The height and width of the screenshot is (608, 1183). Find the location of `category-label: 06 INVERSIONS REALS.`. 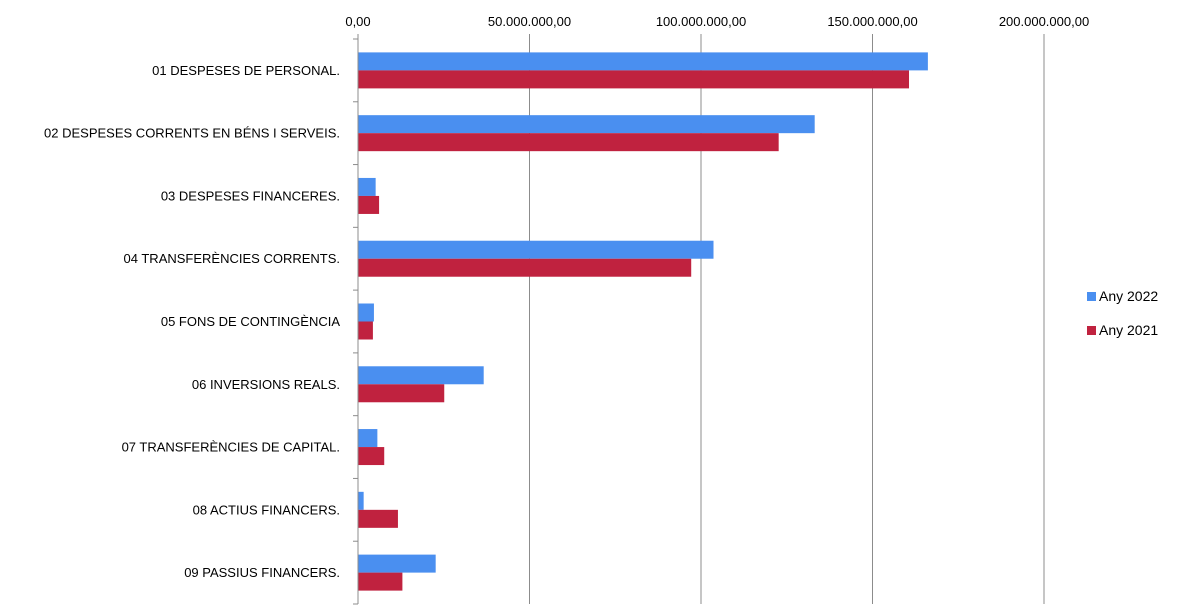

category-label: 06 INVERSIONS REALS. is located at coordinates (266, 384).